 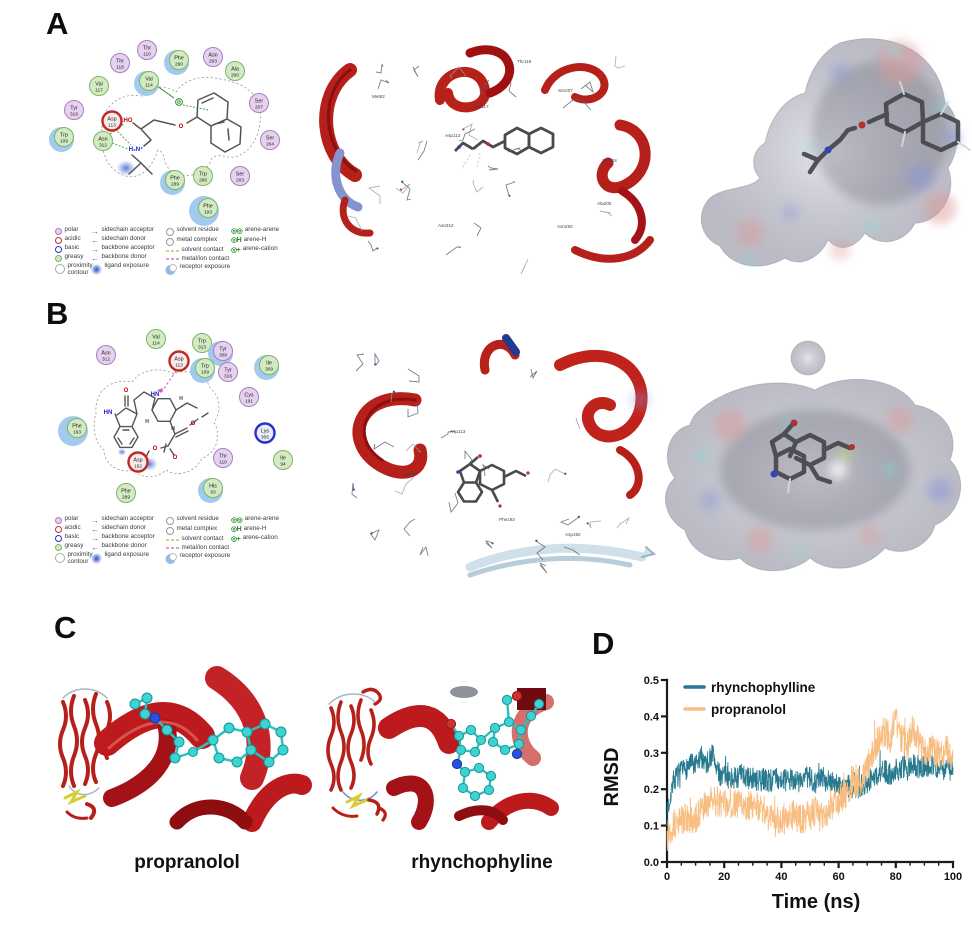 What do you see at coordinates (170, 231) in the screenshot?
I see `legend-icon-solvent-residue` at bounding box center [170, 231].